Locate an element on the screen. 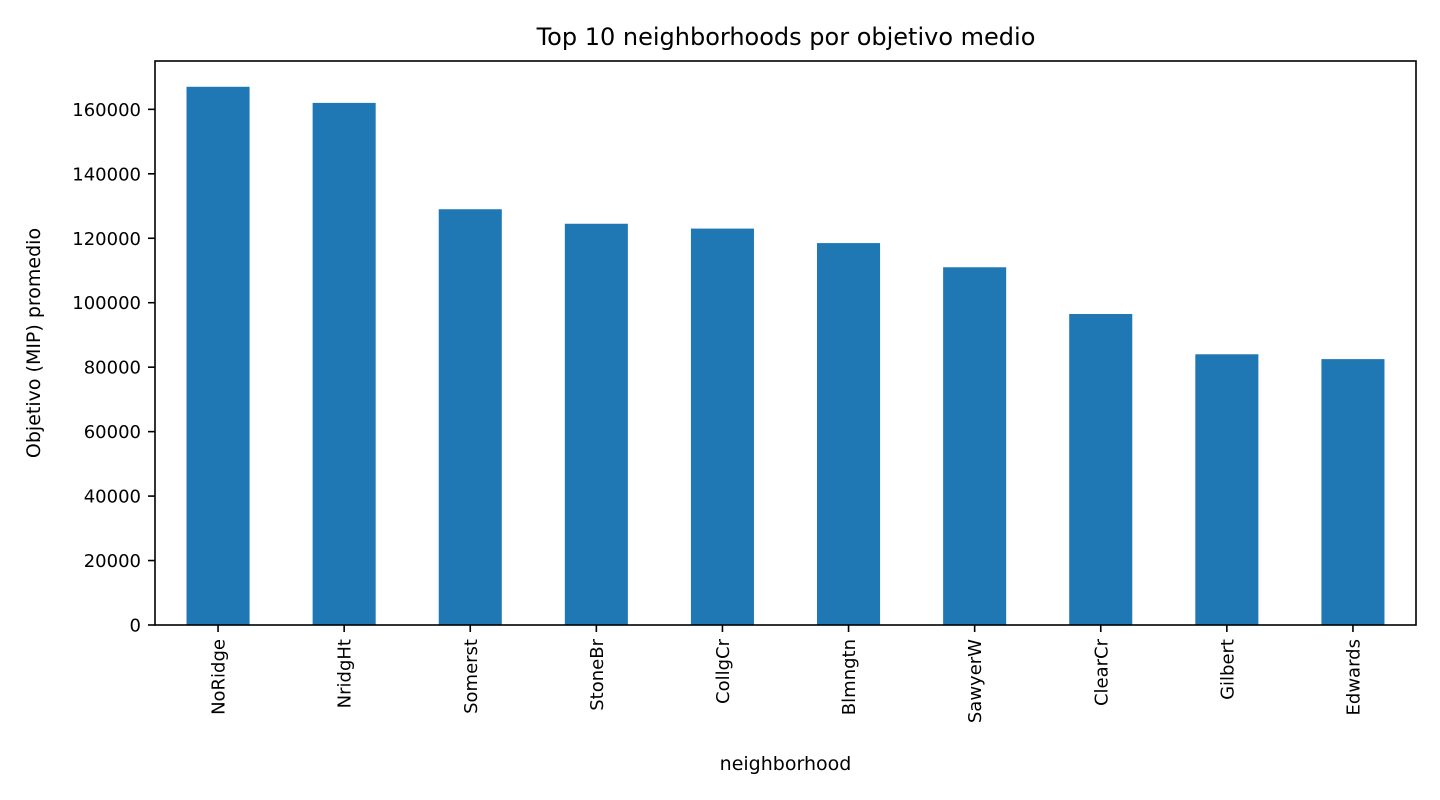  bar-stonebr is located at coordinates (596, 424).